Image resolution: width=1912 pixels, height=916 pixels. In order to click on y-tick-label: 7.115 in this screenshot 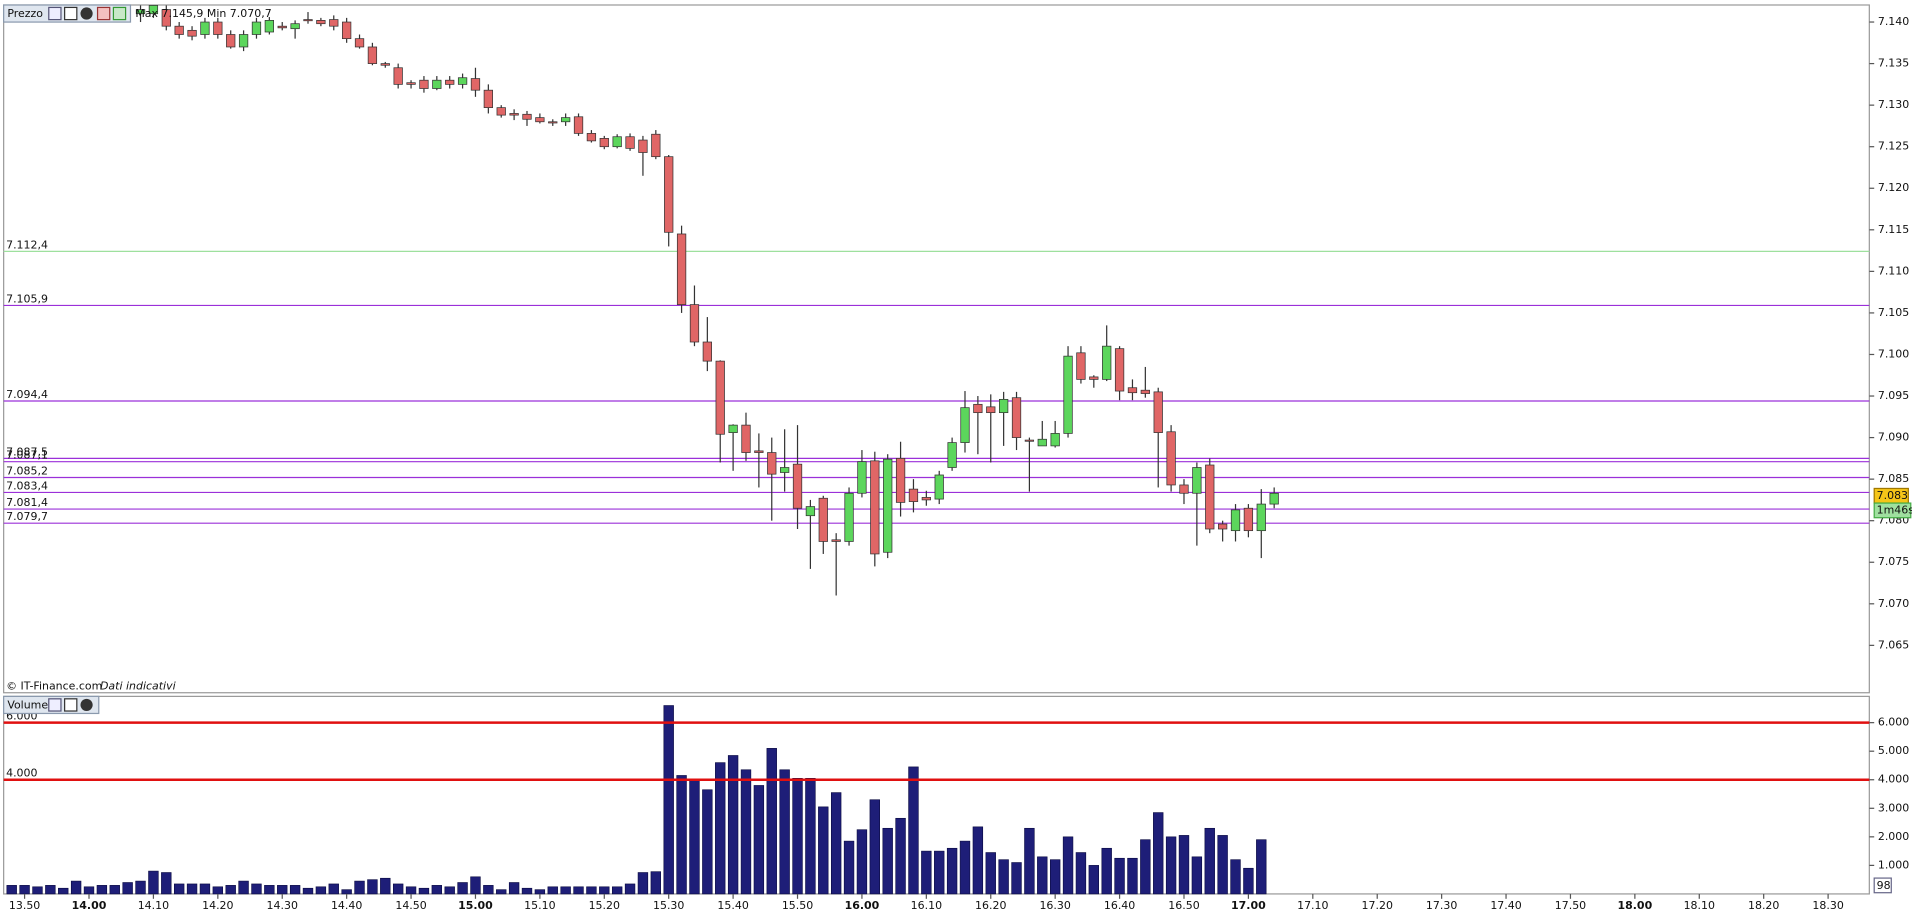, I will do `click(1893, 229)`.